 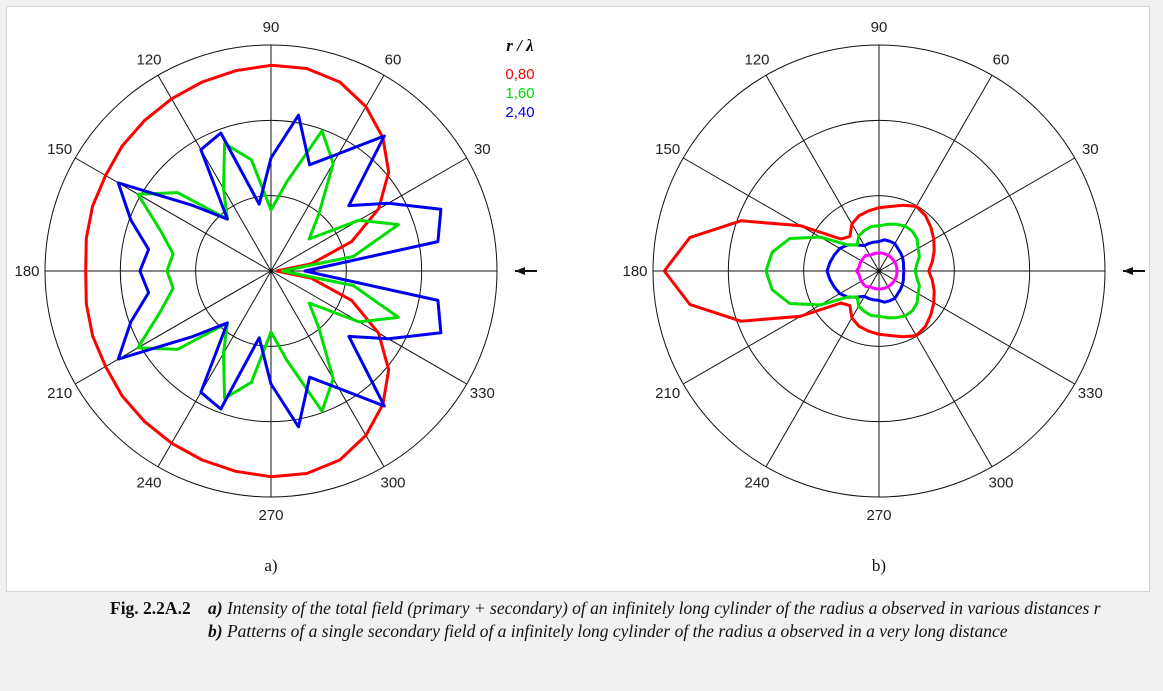 What do you see at coordinates (270, 565) in the screenshot?
I see `panel-label: a)` at bounding box center [270, 565].